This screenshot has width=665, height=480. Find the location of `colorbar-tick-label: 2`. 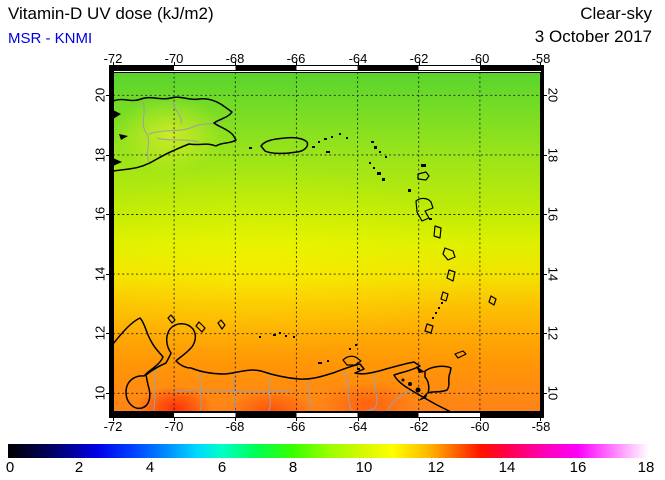

colorbar-tick-label: 2 is located at coordinates (79, 467).